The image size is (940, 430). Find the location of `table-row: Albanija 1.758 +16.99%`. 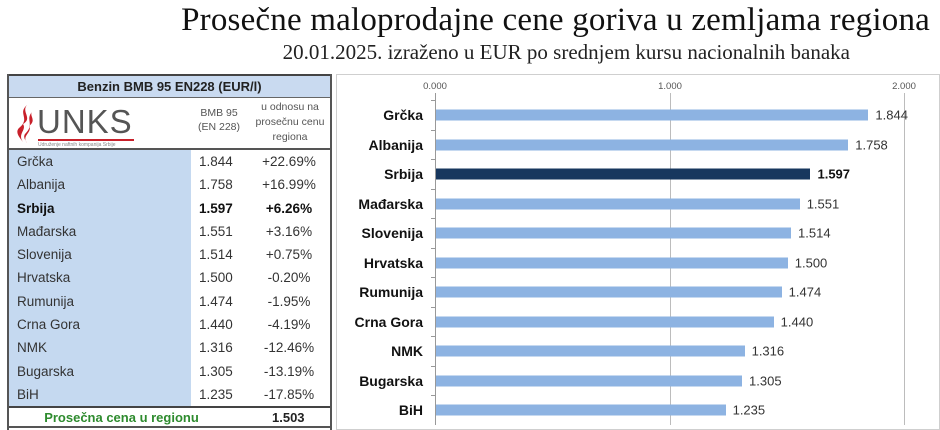

table-row: Albanija 1.758 +16.99% is located at coordinates (169, 184).